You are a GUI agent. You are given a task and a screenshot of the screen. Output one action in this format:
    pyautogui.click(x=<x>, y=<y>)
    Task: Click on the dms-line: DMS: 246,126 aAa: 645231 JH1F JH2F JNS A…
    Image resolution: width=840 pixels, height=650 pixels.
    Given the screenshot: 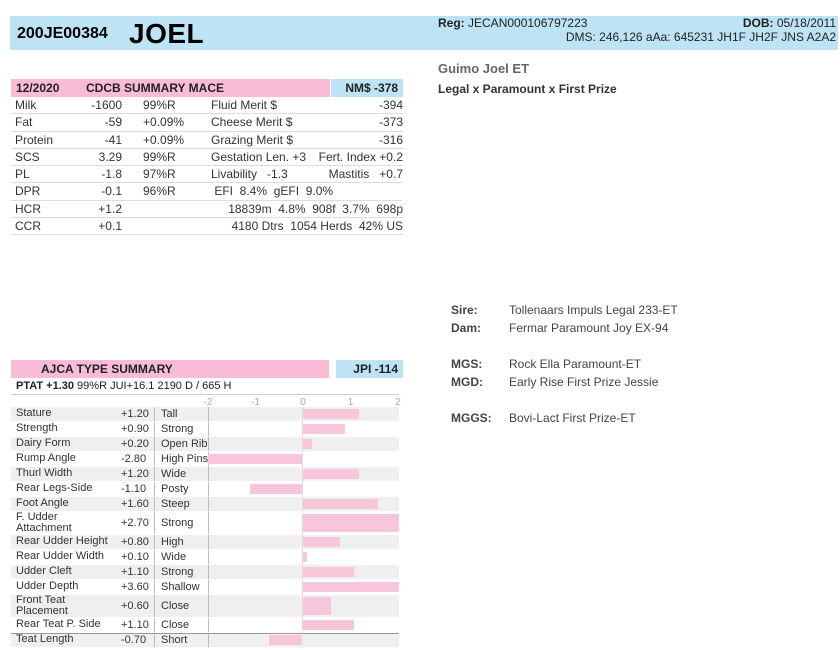 What is the action you would take?
    pyautogui.click(x=700, y=37)
    